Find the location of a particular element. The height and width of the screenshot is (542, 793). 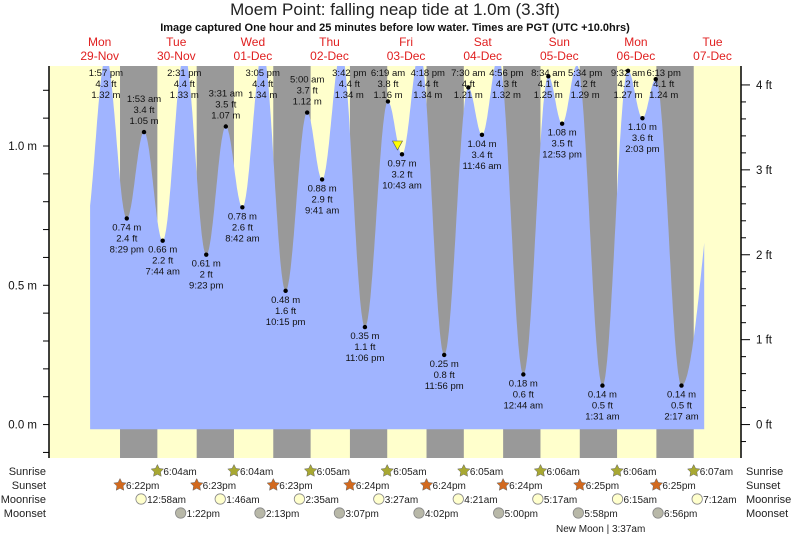

high-tide-label: 8:34 am4.1 ft1.25 m is located at coordinates (548, 84).